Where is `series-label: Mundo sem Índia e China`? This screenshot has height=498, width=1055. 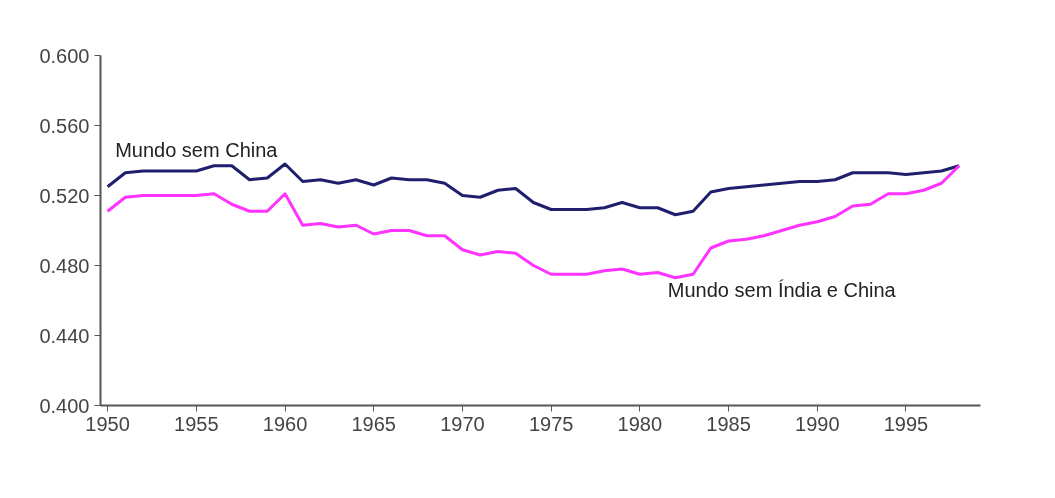
series-label: Mundo sem Índia e China is located at coordinates (782, 289).